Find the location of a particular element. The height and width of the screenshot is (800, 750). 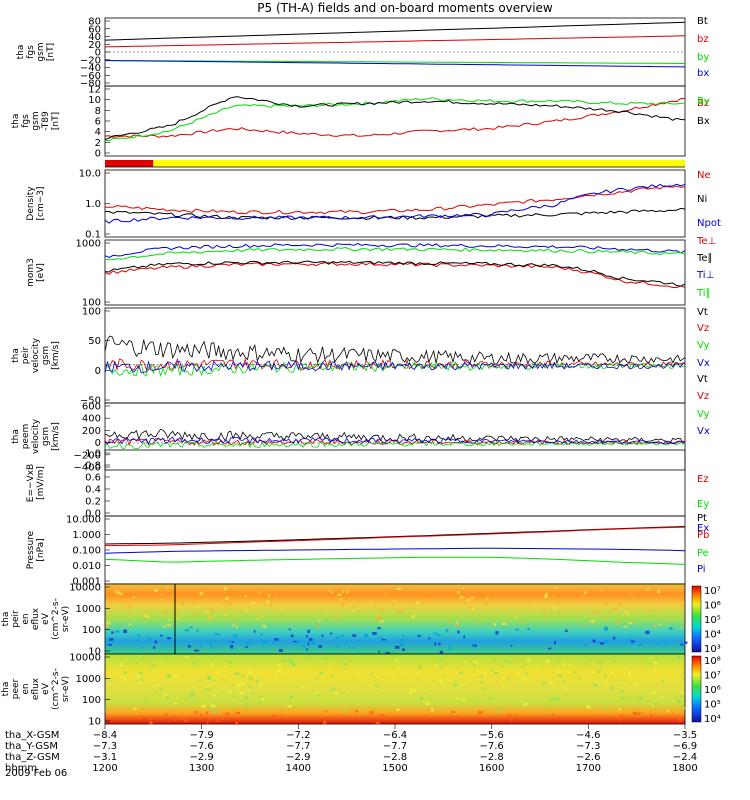

y-axis-label-line: eV is located at coordinates (46, 688).